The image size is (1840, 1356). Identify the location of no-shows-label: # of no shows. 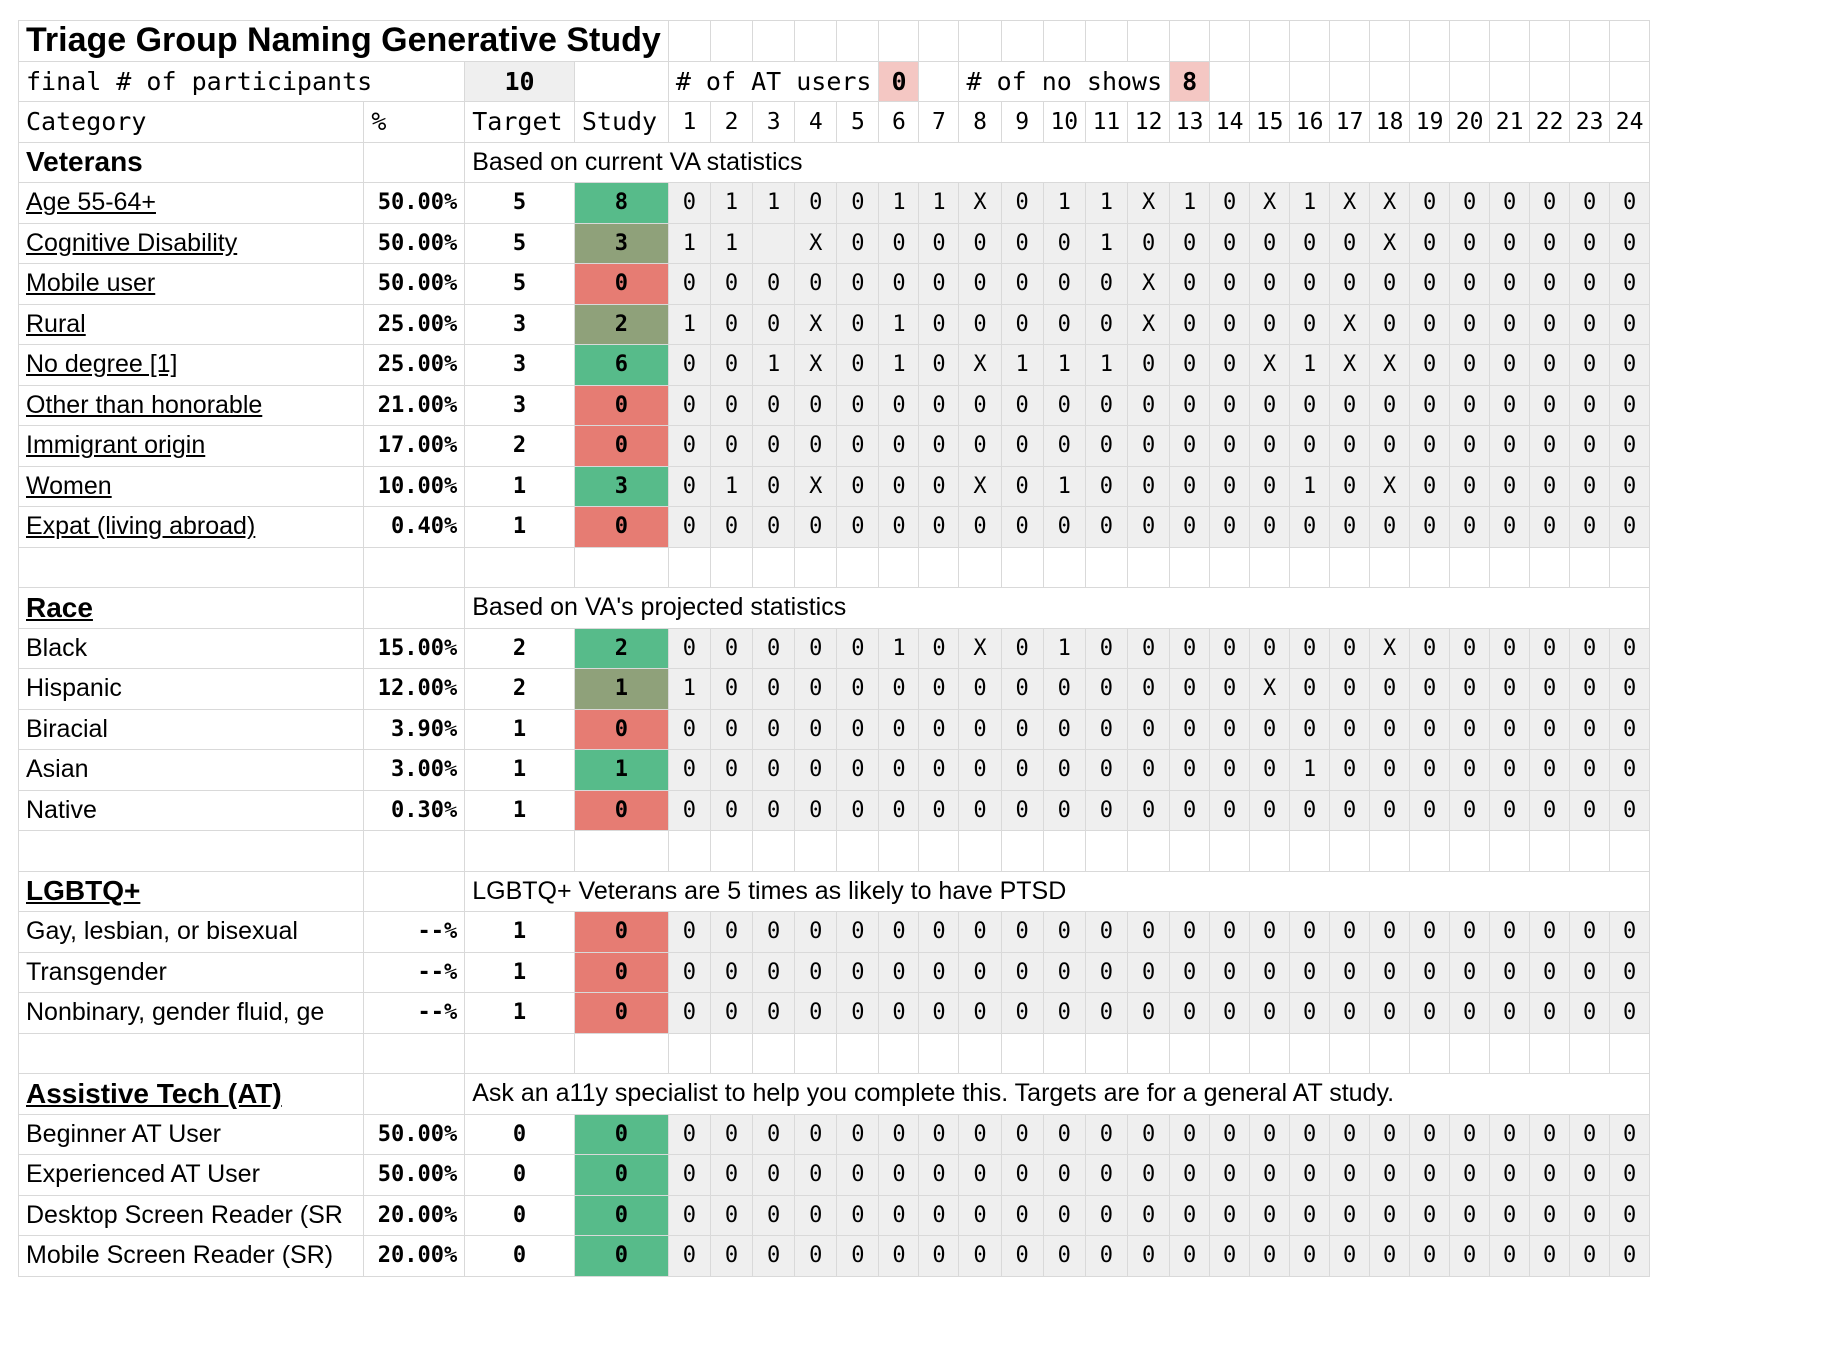
(1064, 81).